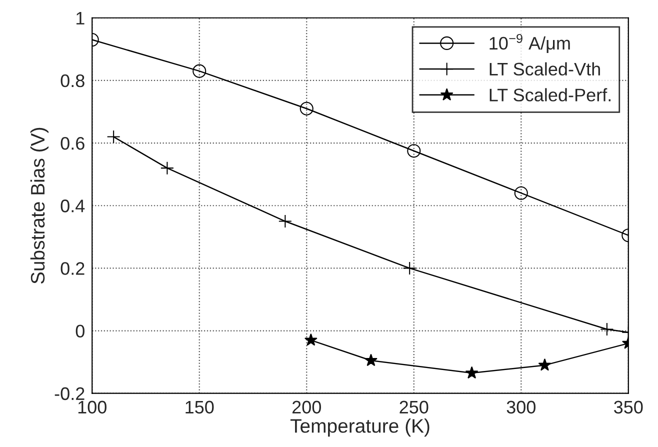 This screenshot has width=658, height=447. I want to click on y-tick-label: 0.2, so click(72, 268).